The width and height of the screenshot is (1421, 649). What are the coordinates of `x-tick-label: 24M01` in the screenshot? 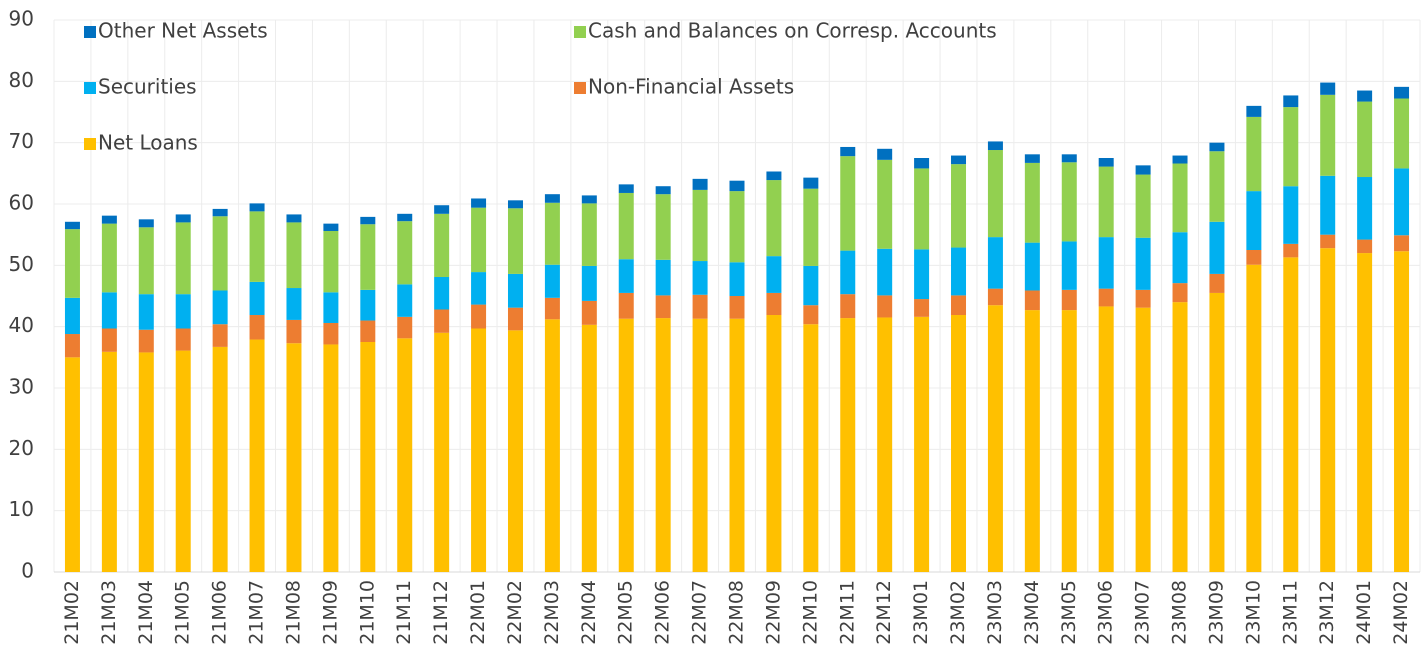 It's located at (1364, 612).